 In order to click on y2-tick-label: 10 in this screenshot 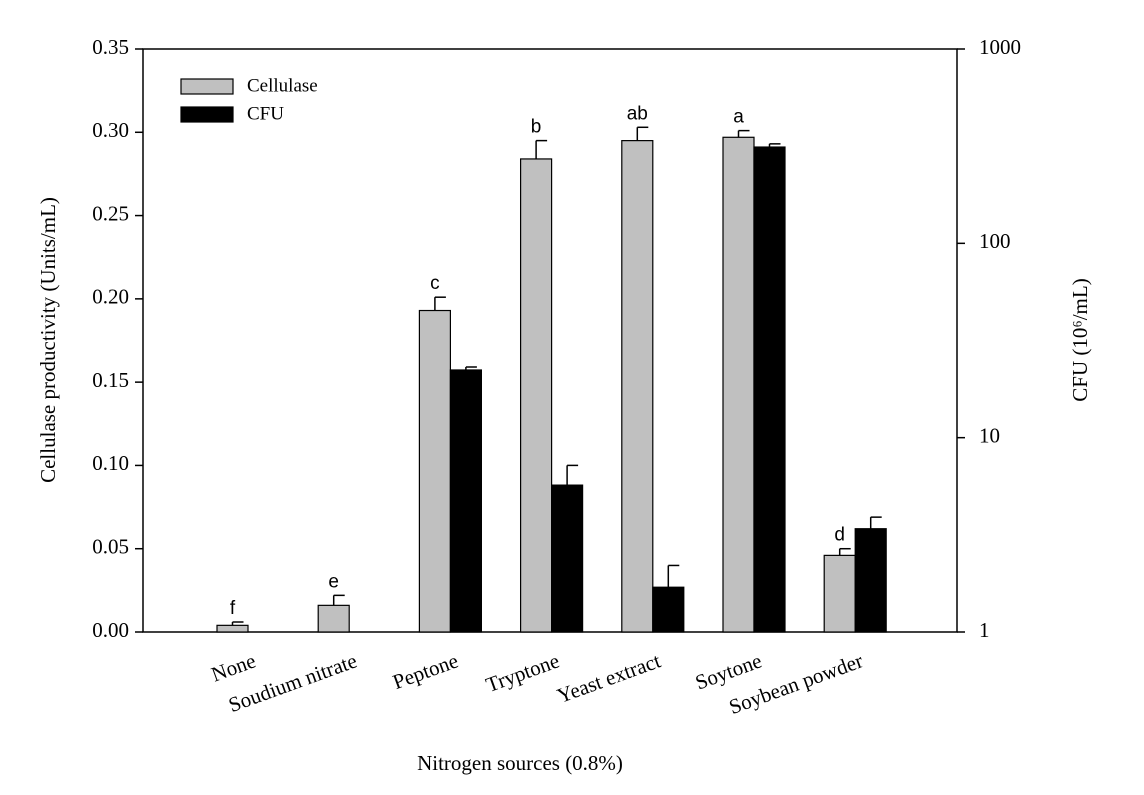, I will do `click(989, 435)`.